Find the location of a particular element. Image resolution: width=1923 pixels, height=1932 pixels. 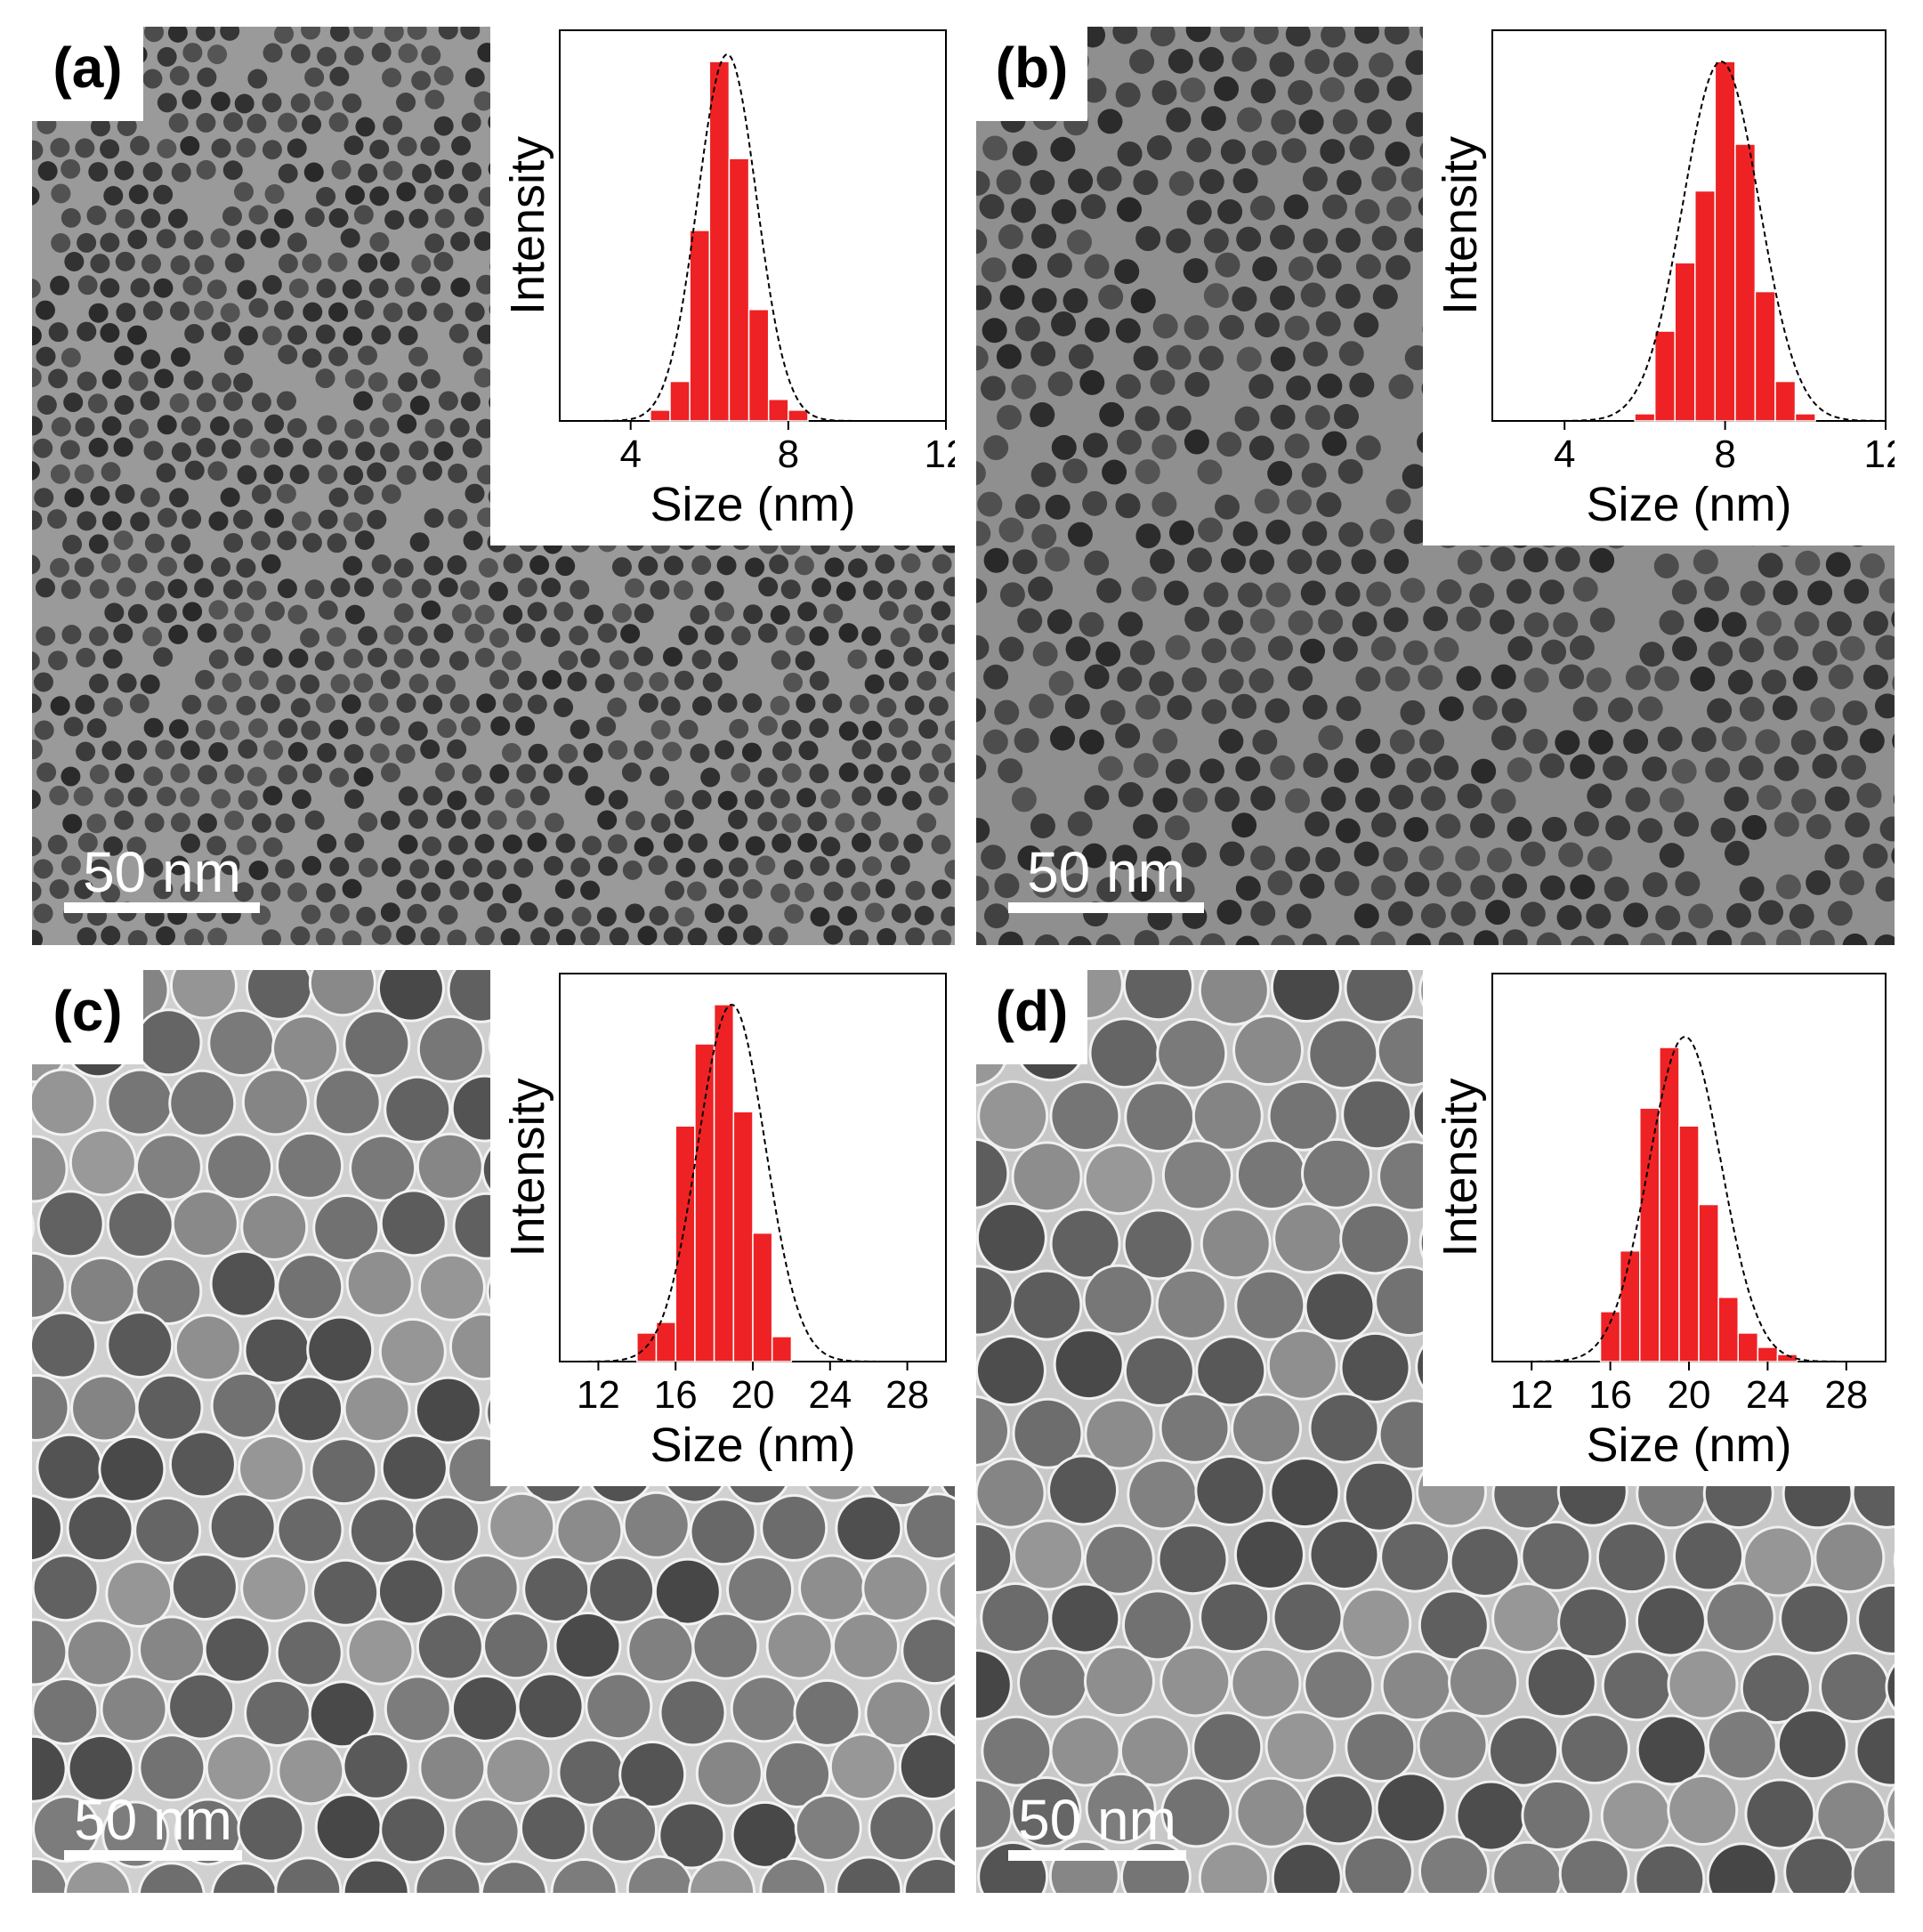

y-axis-label: Intensity is located at coordinates (1460, 225).